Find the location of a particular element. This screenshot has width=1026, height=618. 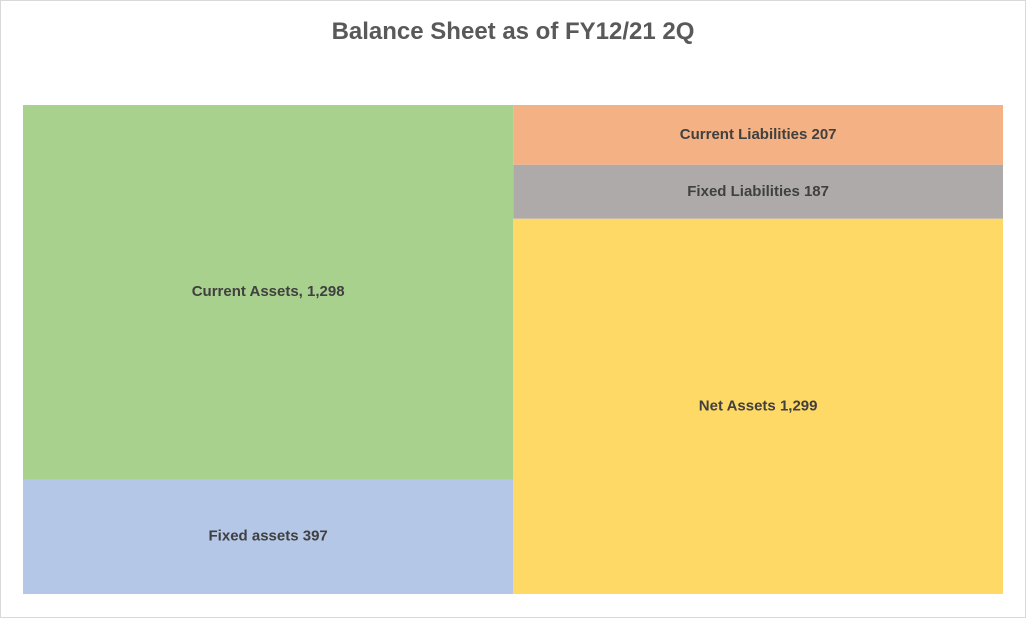

treemap-tile-fixed-liabilities is located at coordinates (758, 191).